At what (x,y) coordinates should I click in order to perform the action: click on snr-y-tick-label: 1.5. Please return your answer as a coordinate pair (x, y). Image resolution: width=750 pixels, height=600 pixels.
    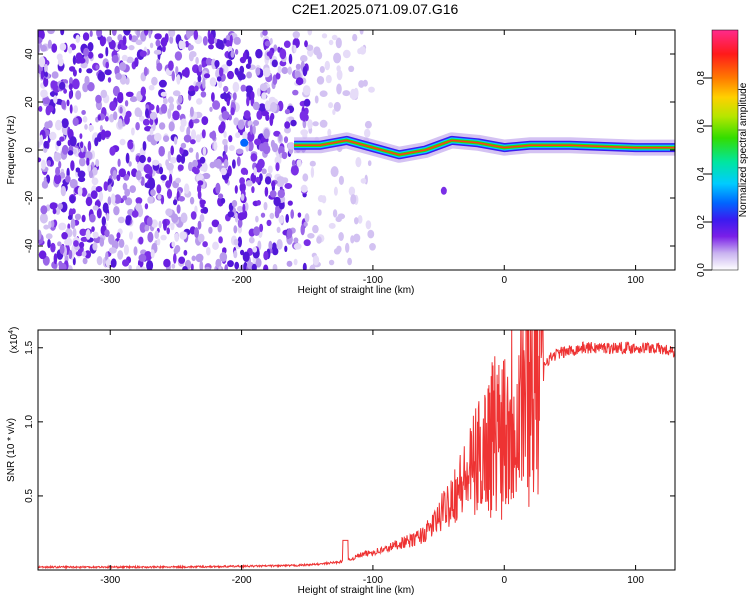
    Looking at the image, I should click on (29, 347).